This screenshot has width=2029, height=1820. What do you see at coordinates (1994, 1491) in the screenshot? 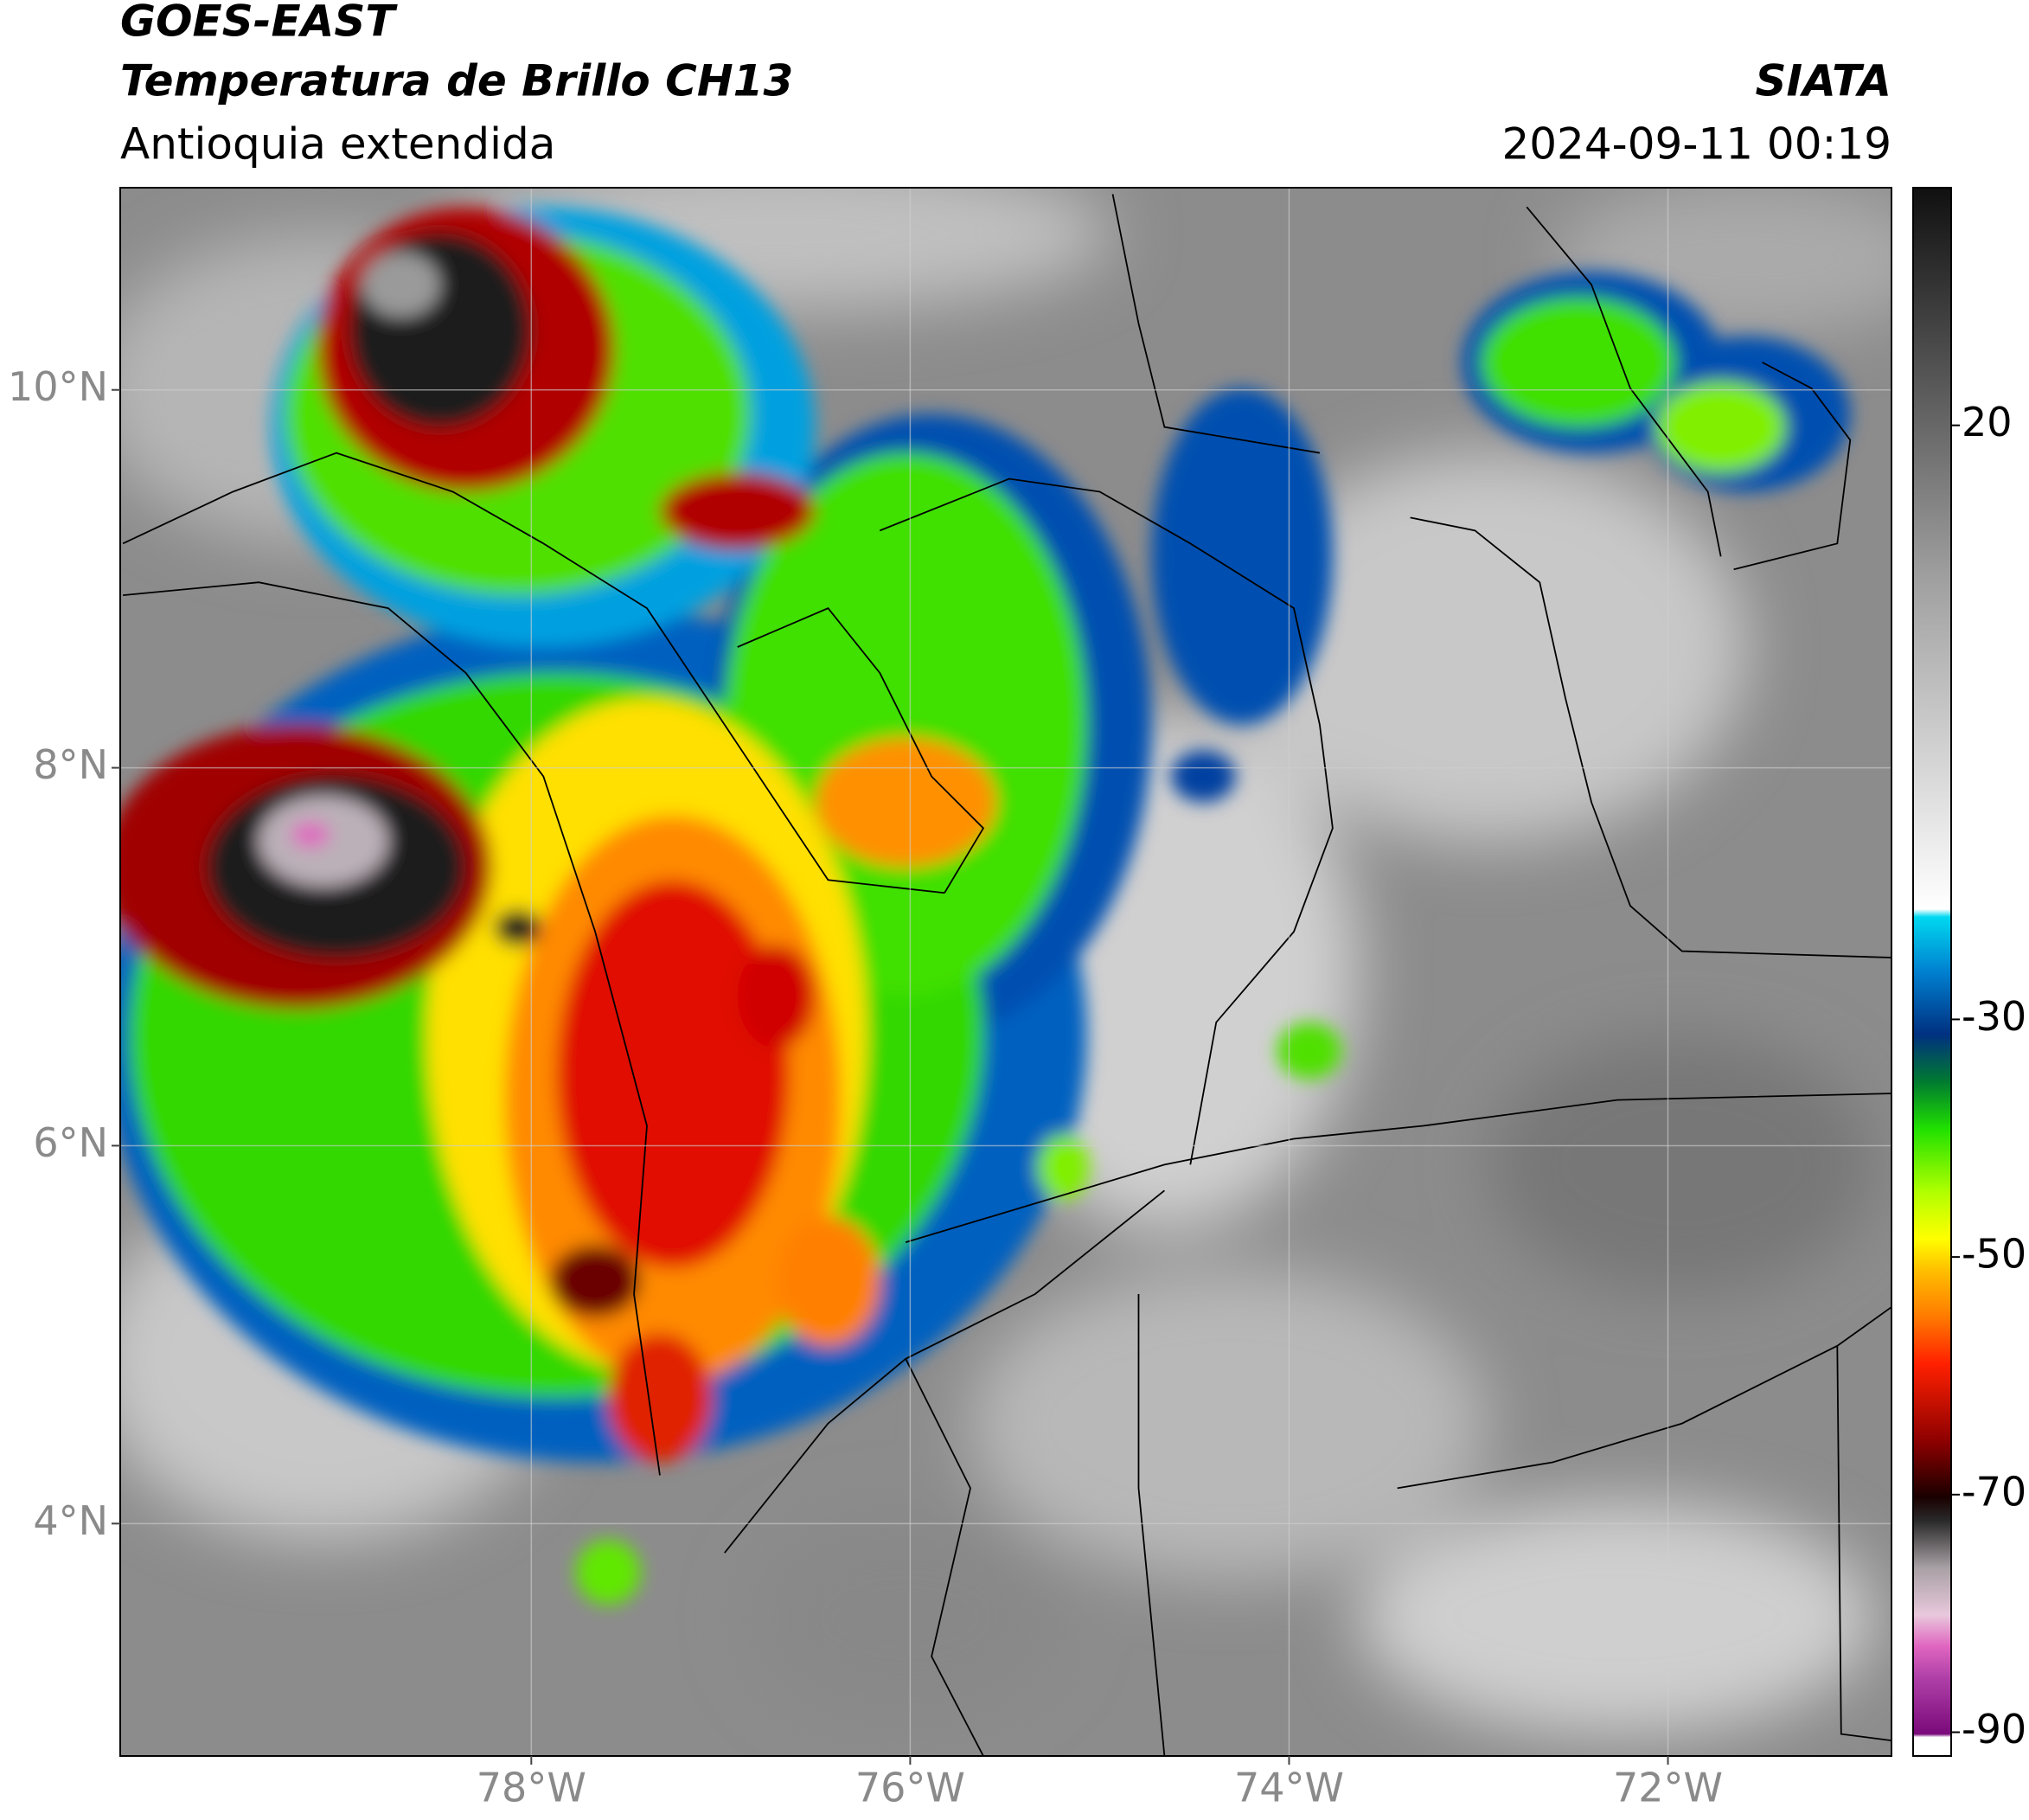
I see `colorbar-tick-label: -70` at bounding box center [1994, 1491].